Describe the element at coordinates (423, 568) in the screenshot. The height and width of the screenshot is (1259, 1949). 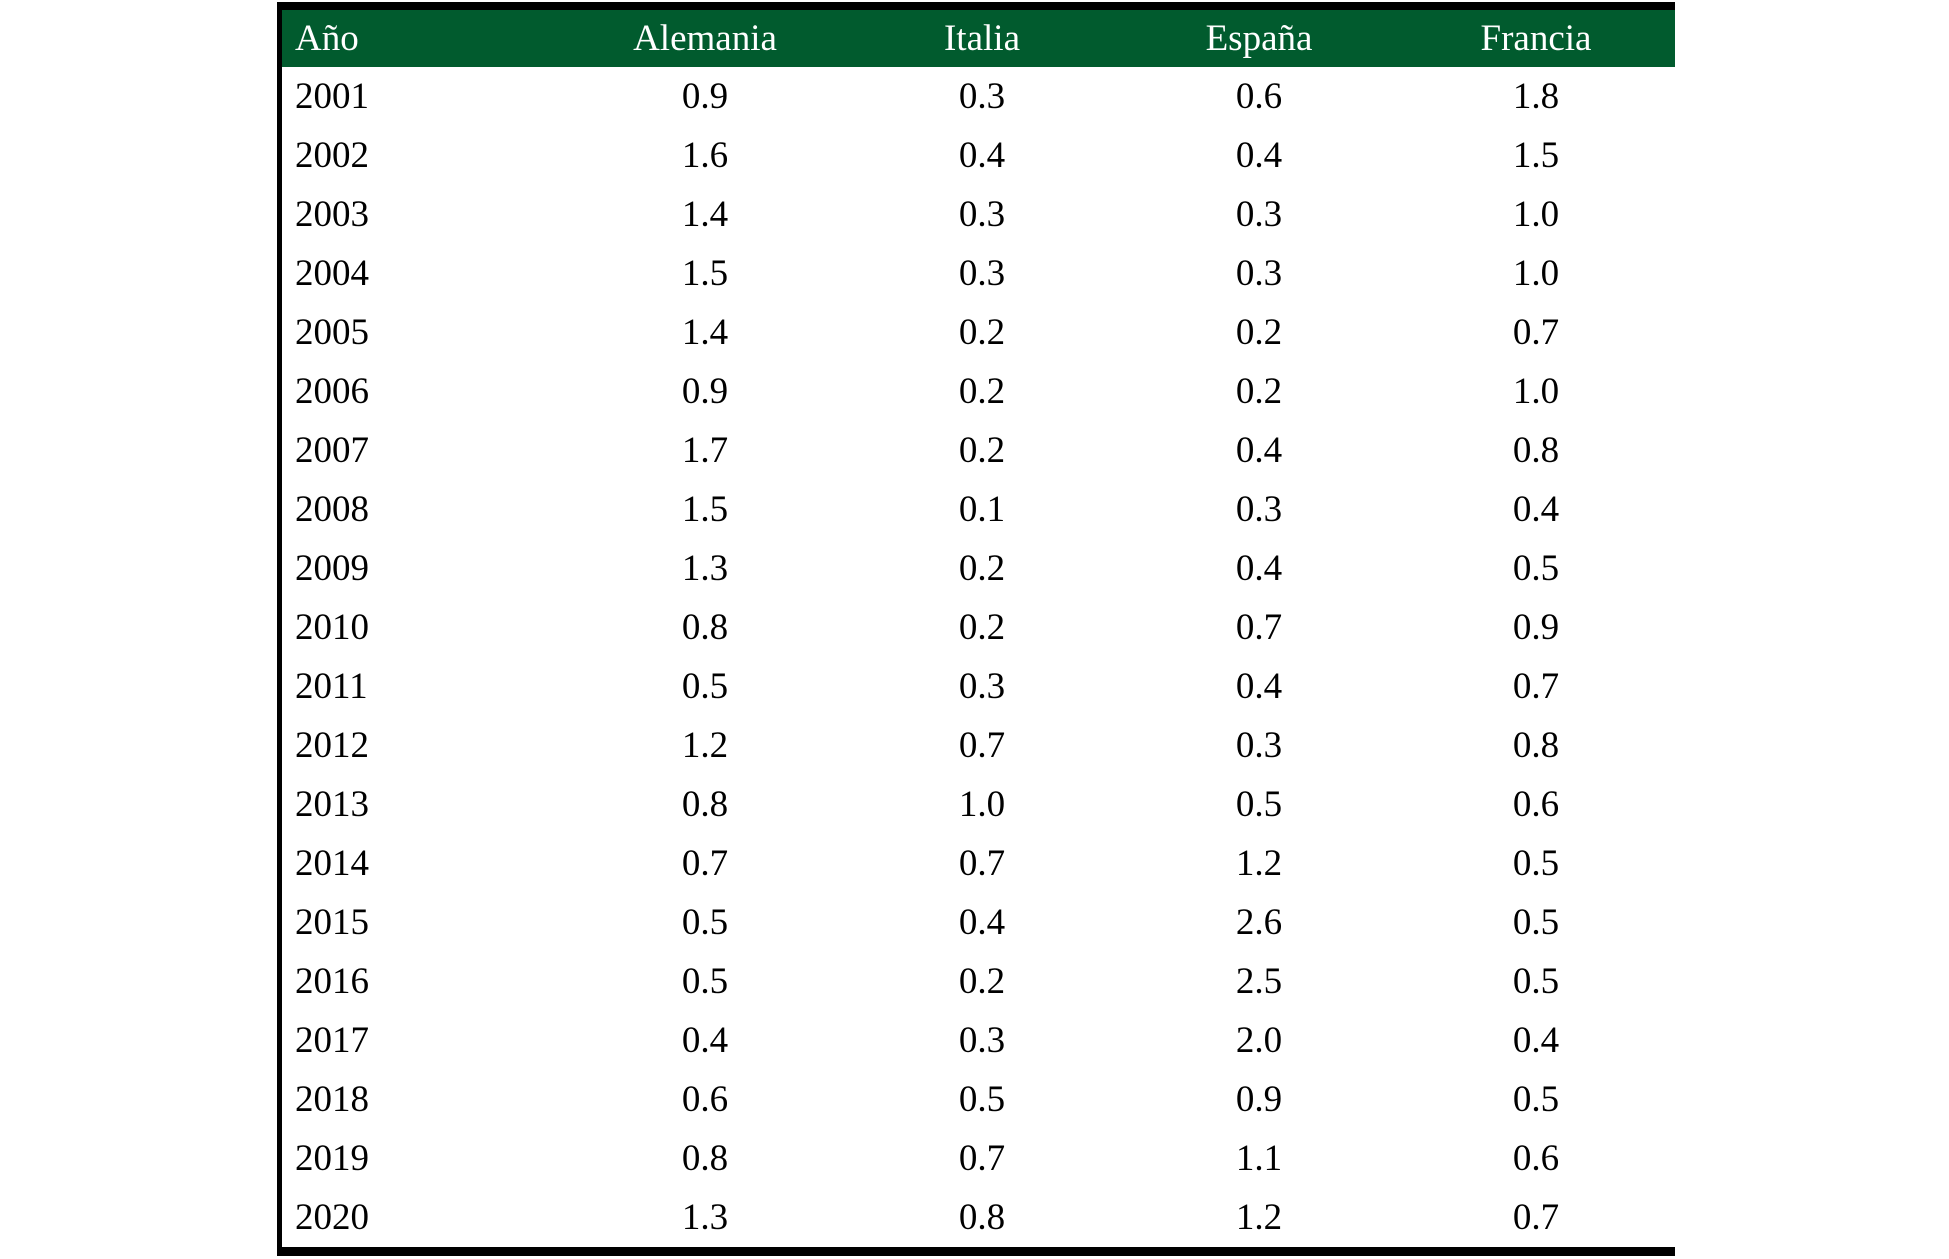
I see `year-cell: 2009` at that location.